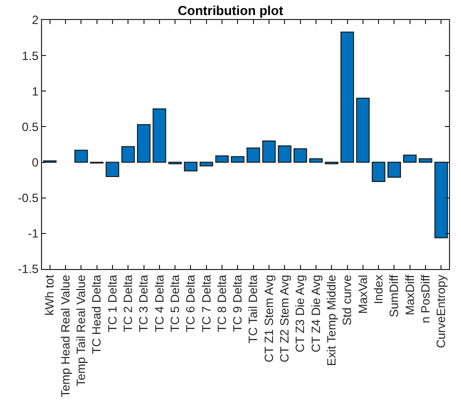  Describe the element at coordinates (269, 318) in the screenshot. I see `x-tick-label: CT Z1 Stem Avg` at that location.